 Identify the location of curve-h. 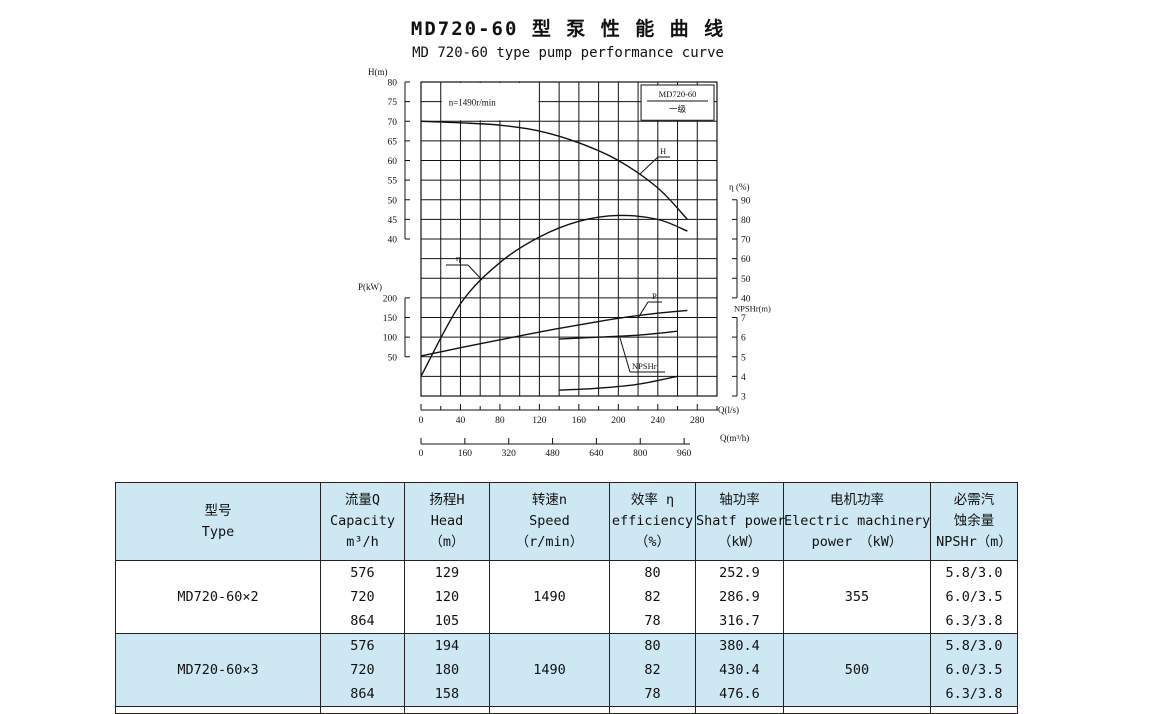
(554, 170).